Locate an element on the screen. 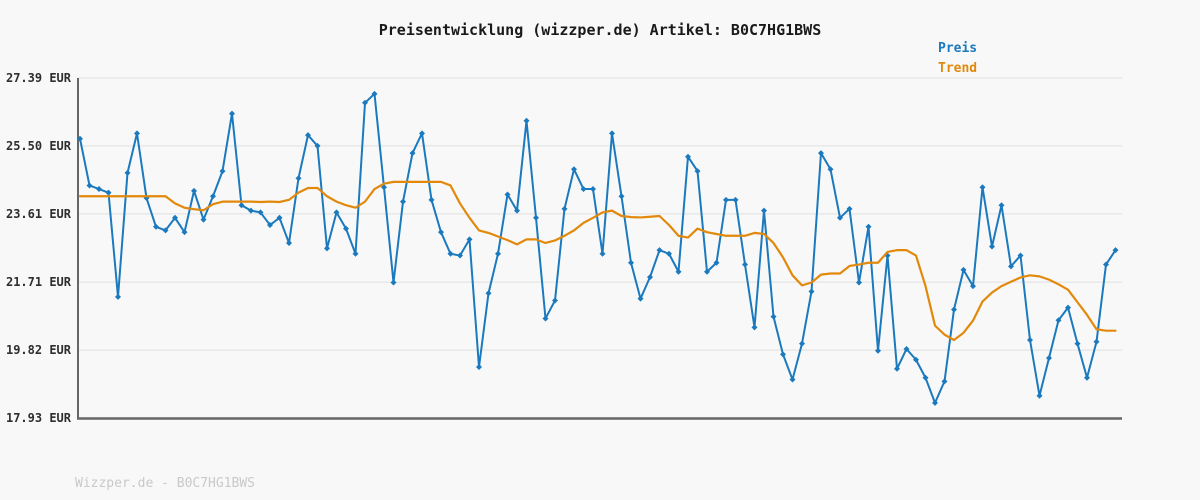 This screenshot has height=500, width=1200. y-axis-tick-label: 19.82 EUR is located at coordinates (38, 350).